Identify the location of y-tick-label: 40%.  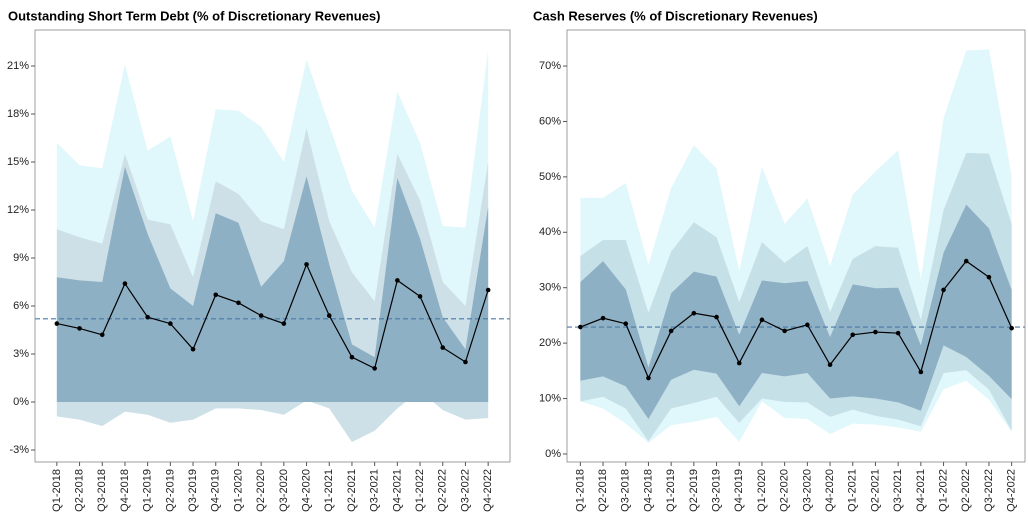
(550, 232).